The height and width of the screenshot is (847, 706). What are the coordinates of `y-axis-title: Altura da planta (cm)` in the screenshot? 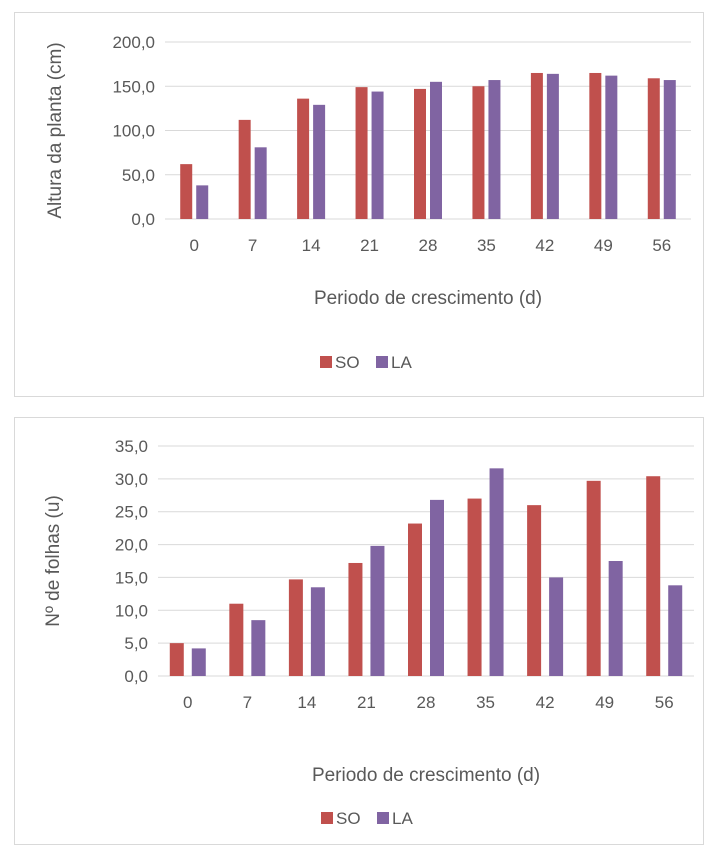 It's located at (55, 130).